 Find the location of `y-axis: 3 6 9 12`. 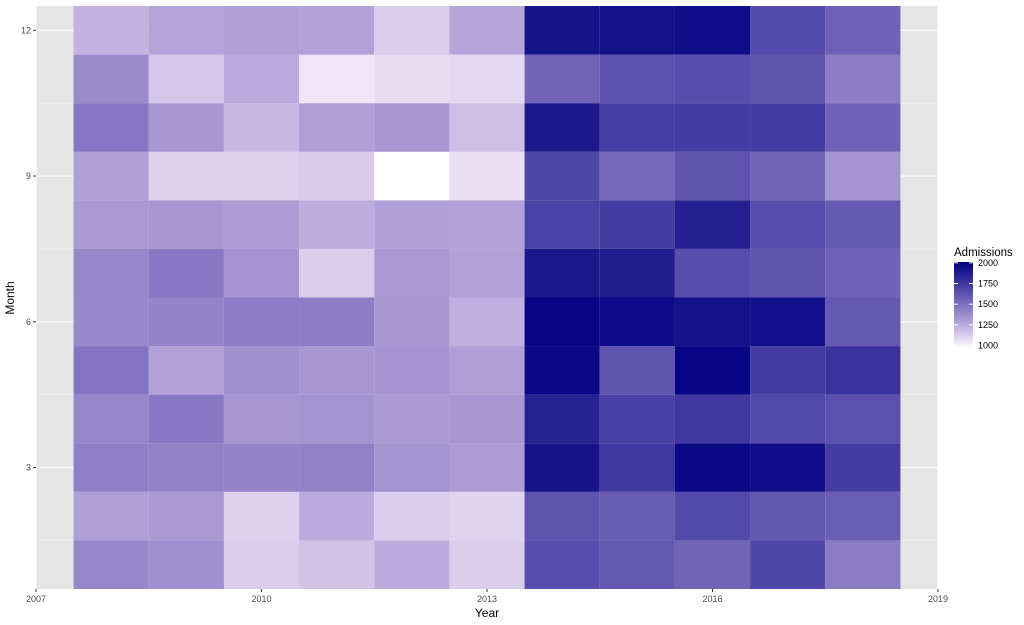

y-axis: 3 6 9 12 is located at coordinates (28, 249).